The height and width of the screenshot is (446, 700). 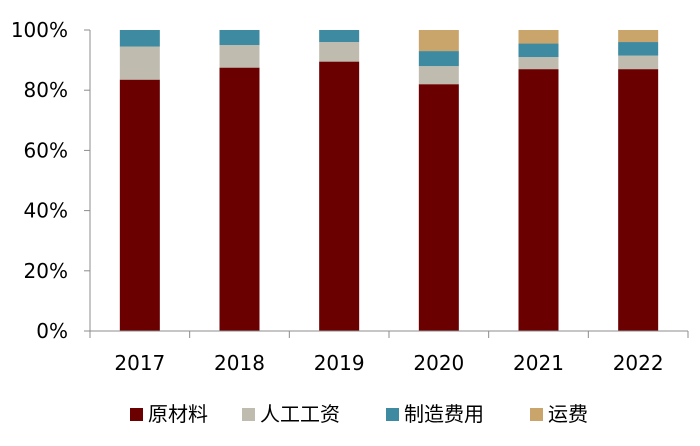 What do you see at coordinates (178, 414) in the screenshot?
I see `legend-label-0: 原材料` at bounding box center [178, 414].